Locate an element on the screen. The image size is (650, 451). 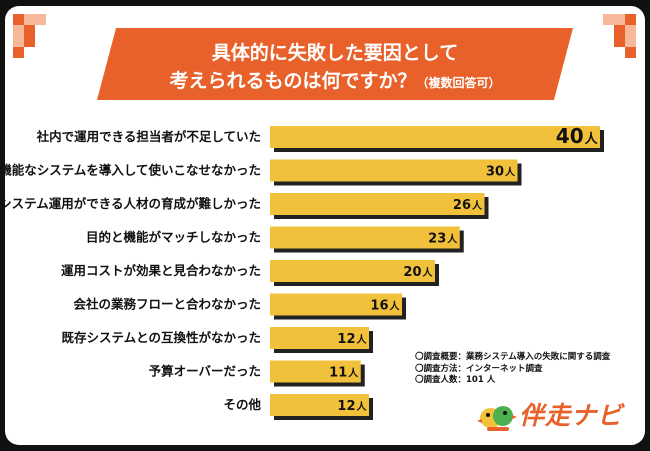
brand-logo-text: 伴走ナビ is located at coordinates (571, 415).